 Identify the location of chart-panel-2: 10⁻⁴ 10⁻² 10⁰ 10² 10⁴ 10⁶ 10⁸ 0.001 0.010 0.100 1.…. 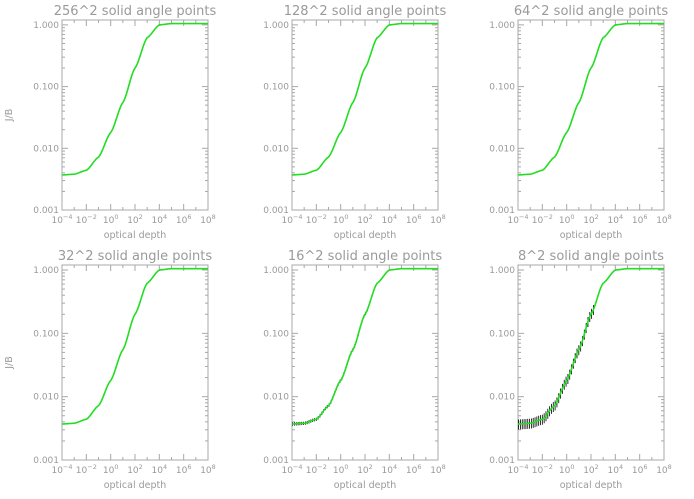
(580, 122).